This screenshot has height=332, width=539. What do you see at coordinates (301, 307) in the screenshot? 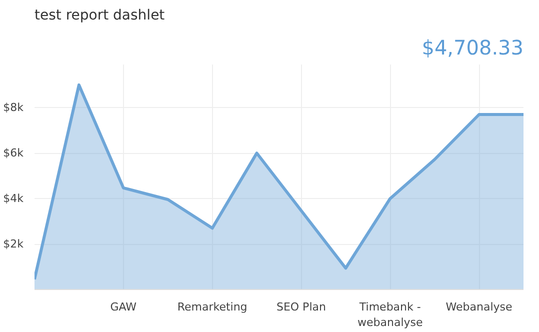
I see `x-tick-label: SEO Plan` at bounding box center [301, 307].